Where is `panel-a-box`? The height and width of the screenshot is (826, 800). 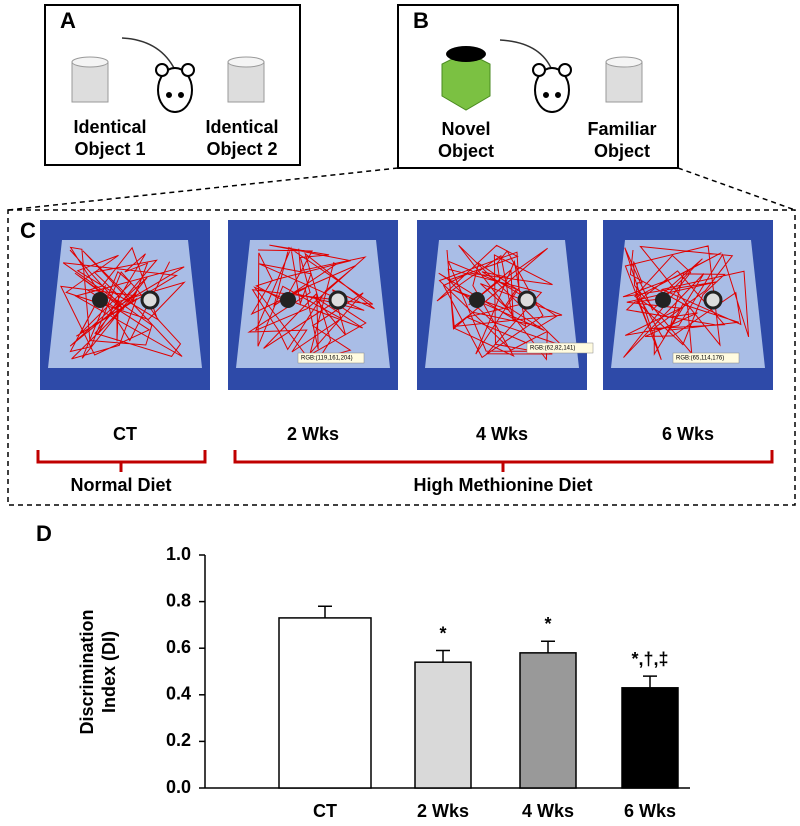
panel-a-box is located at coordinates (172, 85).